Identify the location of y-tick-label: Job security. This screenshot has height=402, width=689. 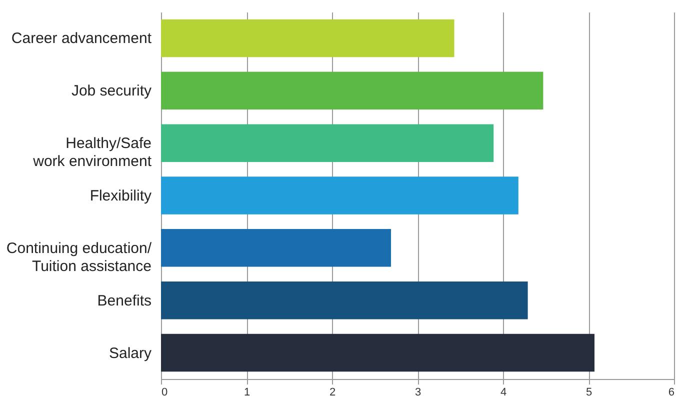
(111, 91).